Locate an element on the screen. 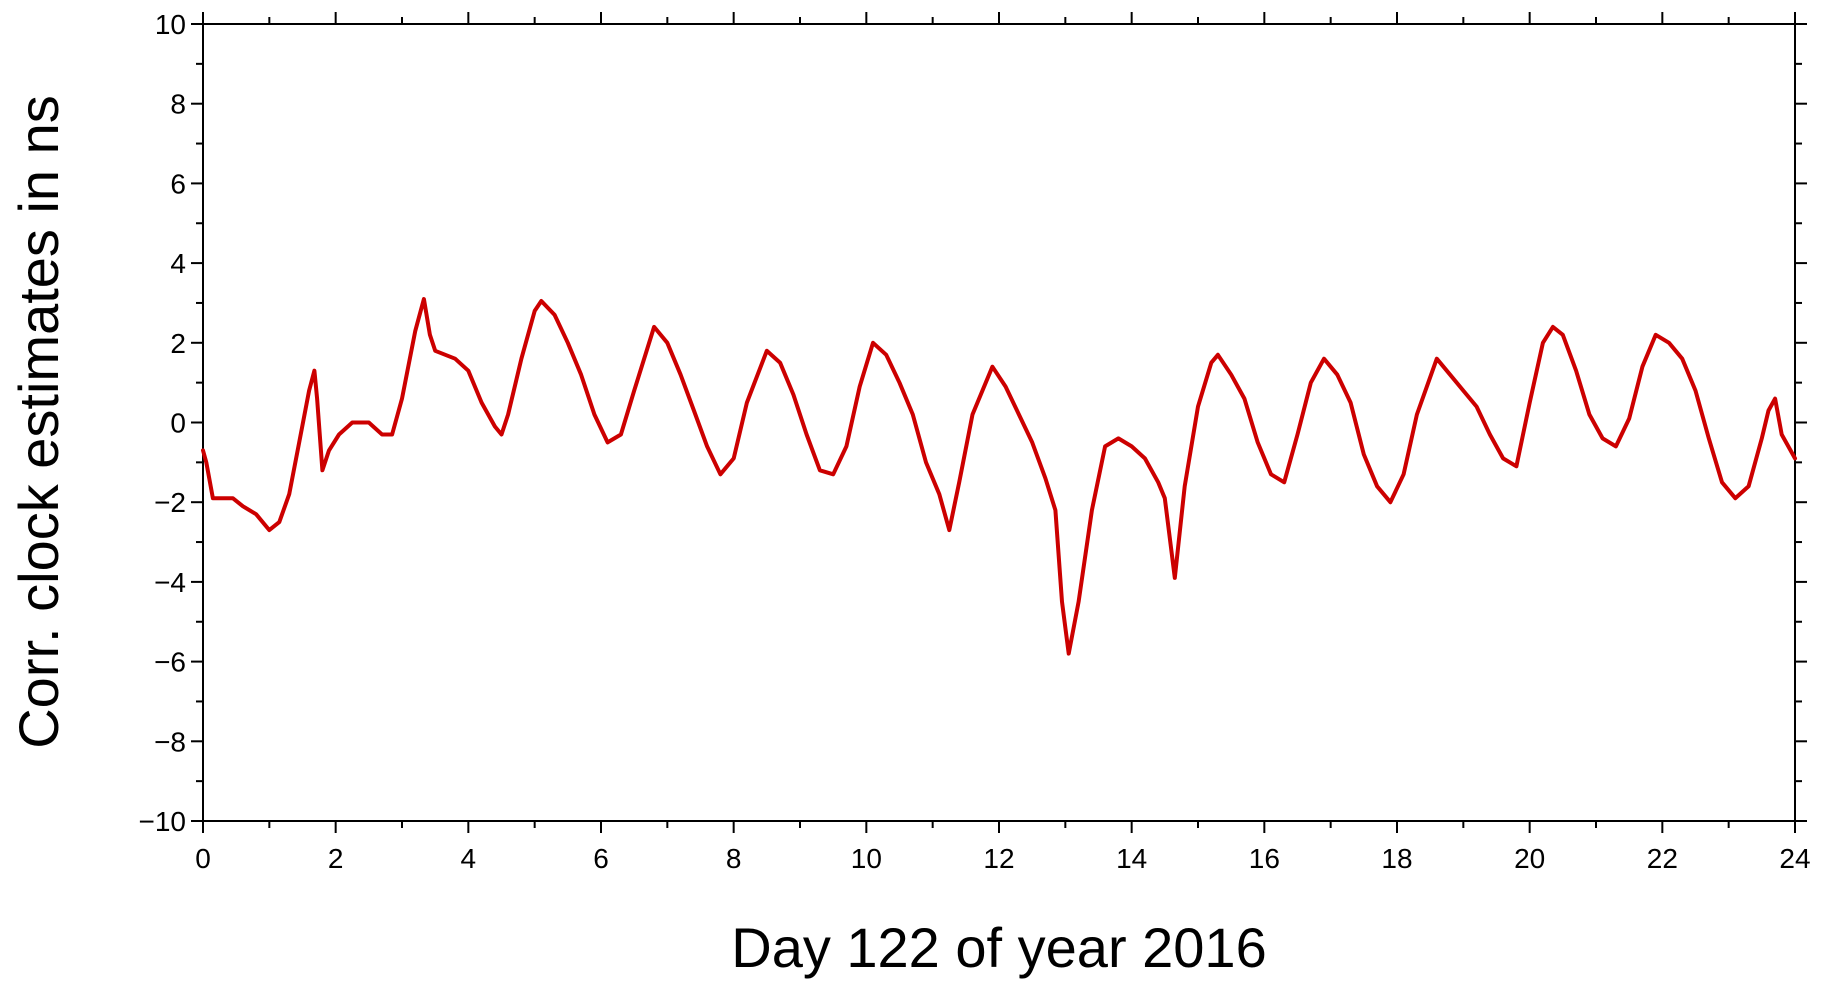  x-tick-label: 0 is located at coordinates (203, 858).